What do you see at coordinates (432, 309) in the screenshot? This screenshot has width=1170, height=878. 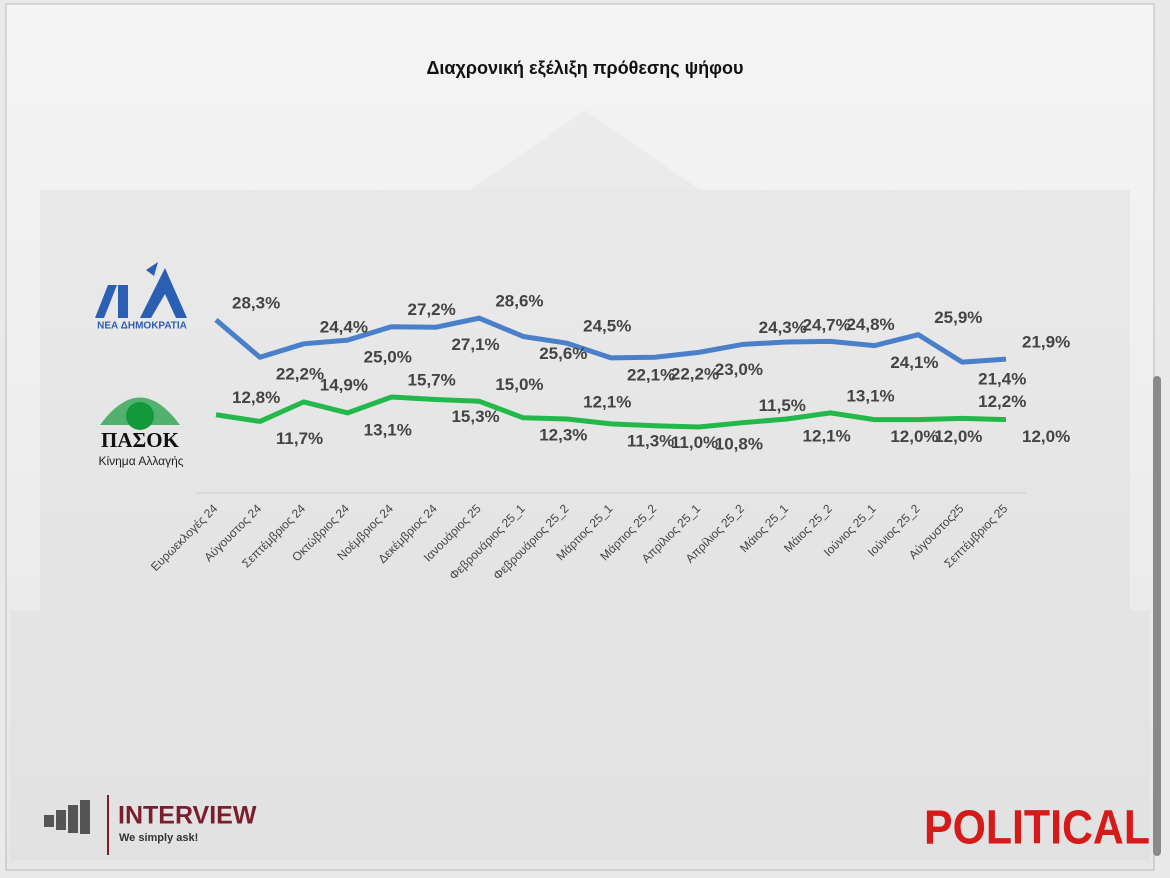 I see `data-label: 27,2%` at bounding box center [432, 309].